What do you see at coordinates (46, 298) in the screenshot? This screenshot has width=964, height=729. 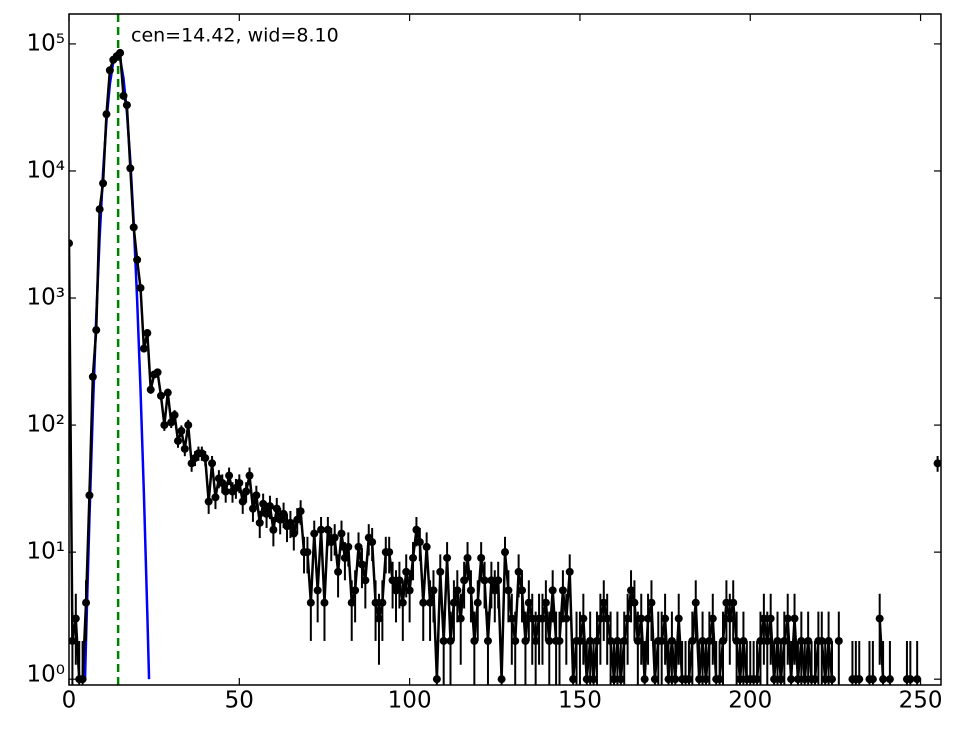 I see `y-tick-label: 10³` at bounding box center [46, 298].